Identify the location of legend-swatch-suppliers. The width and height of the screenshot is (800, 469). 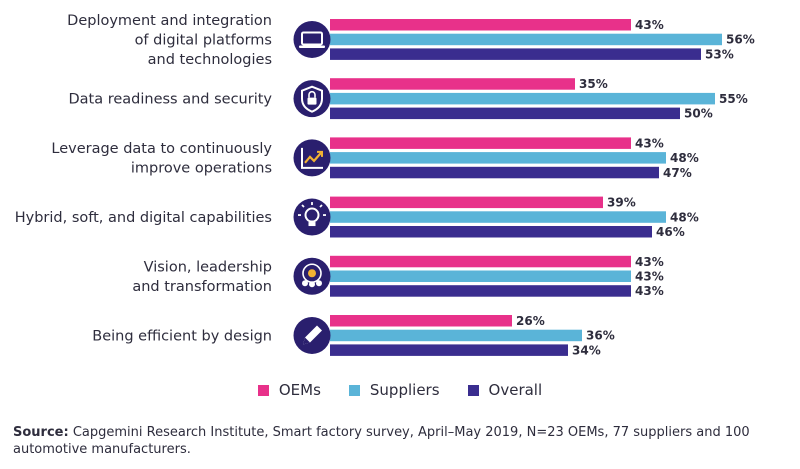
(354, 390).